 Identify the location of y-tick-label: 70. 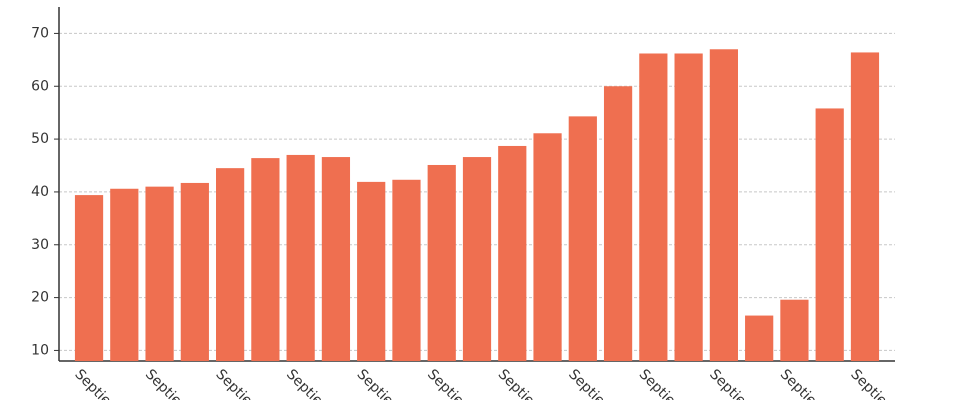
(40, 33).